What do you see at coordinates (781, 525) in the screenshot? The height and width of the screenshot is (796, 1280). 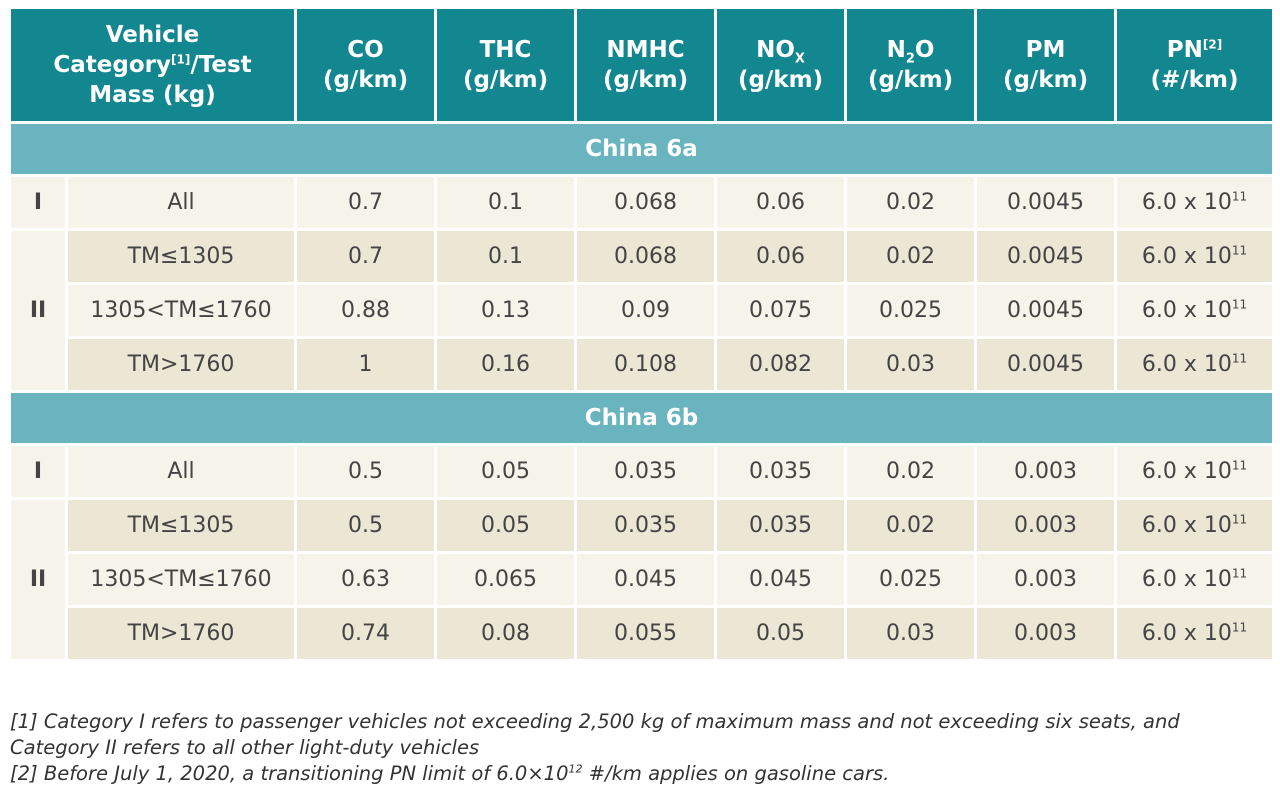 I see `nox-cell: 0.035` at bounding box center [781, 525].